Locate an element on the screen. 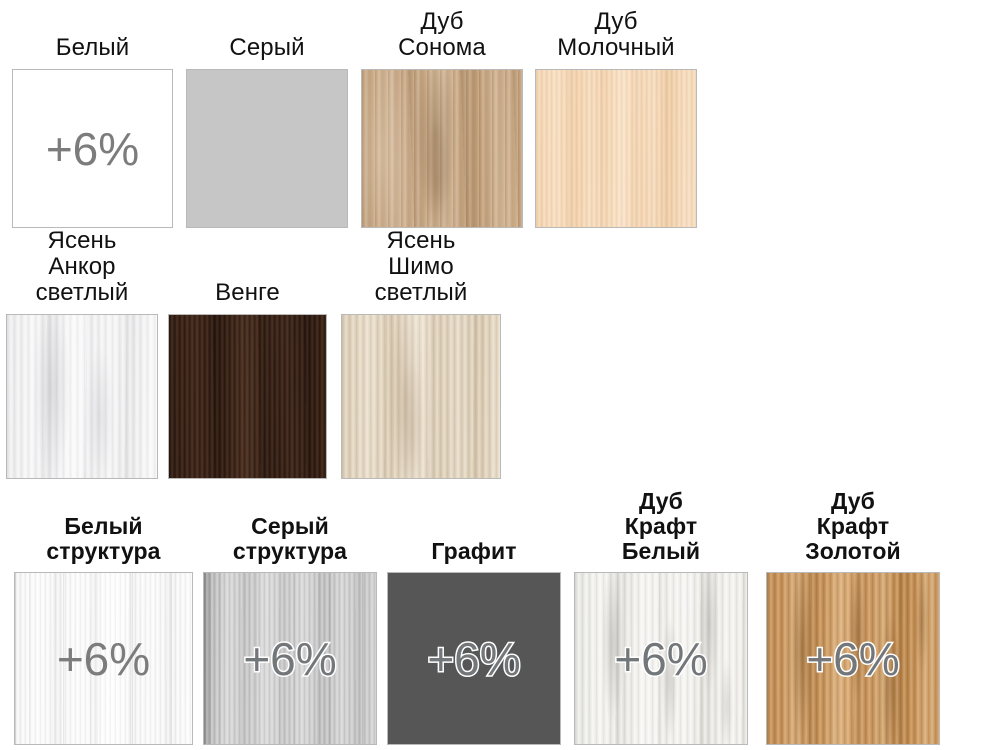  swatch-texture-grafit is located at coordinates (474, 658).